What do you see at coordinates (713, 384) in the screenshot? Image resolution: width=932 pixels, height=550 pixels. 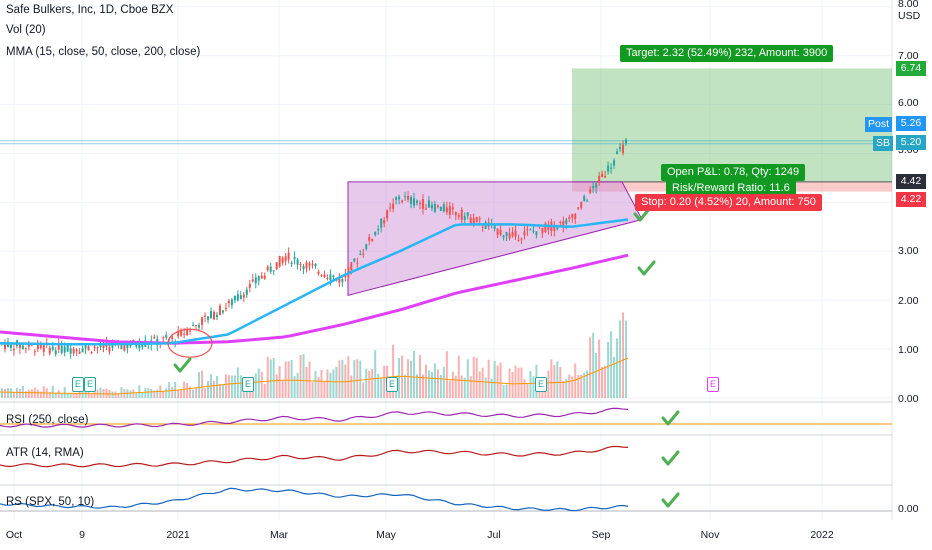 I see `upcoming-earnings-marker: E` at bounding box center [713, 384].